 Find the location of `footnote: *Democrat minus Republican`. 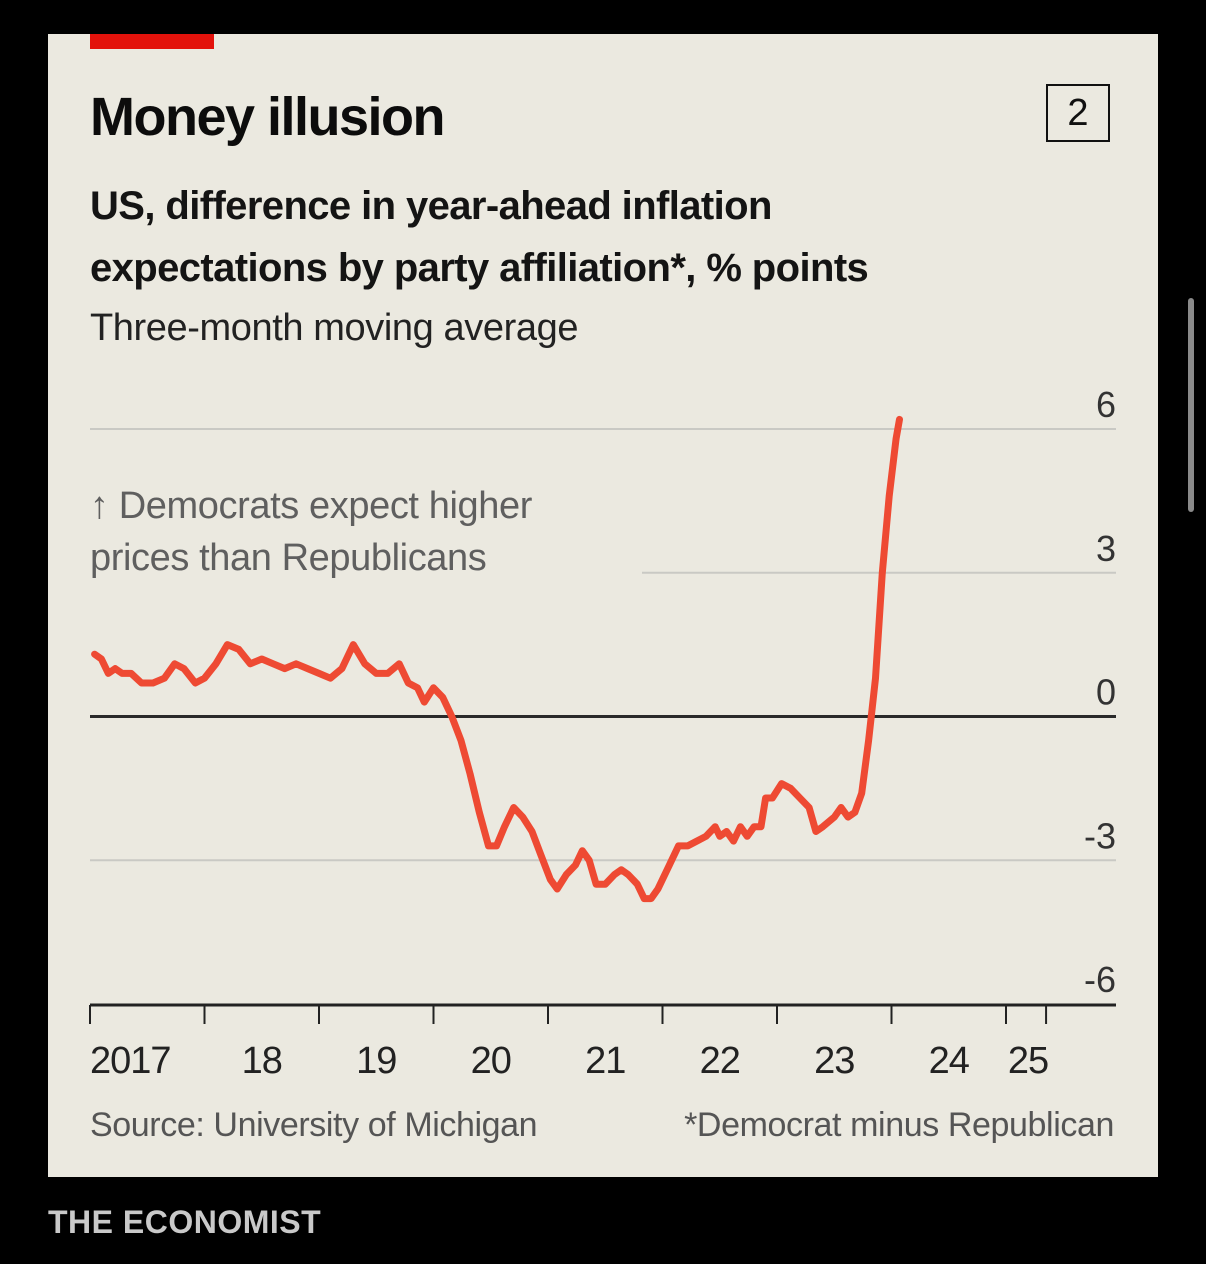

footnote: *Democrat minus Republican is located at coordinates (899, 1125).